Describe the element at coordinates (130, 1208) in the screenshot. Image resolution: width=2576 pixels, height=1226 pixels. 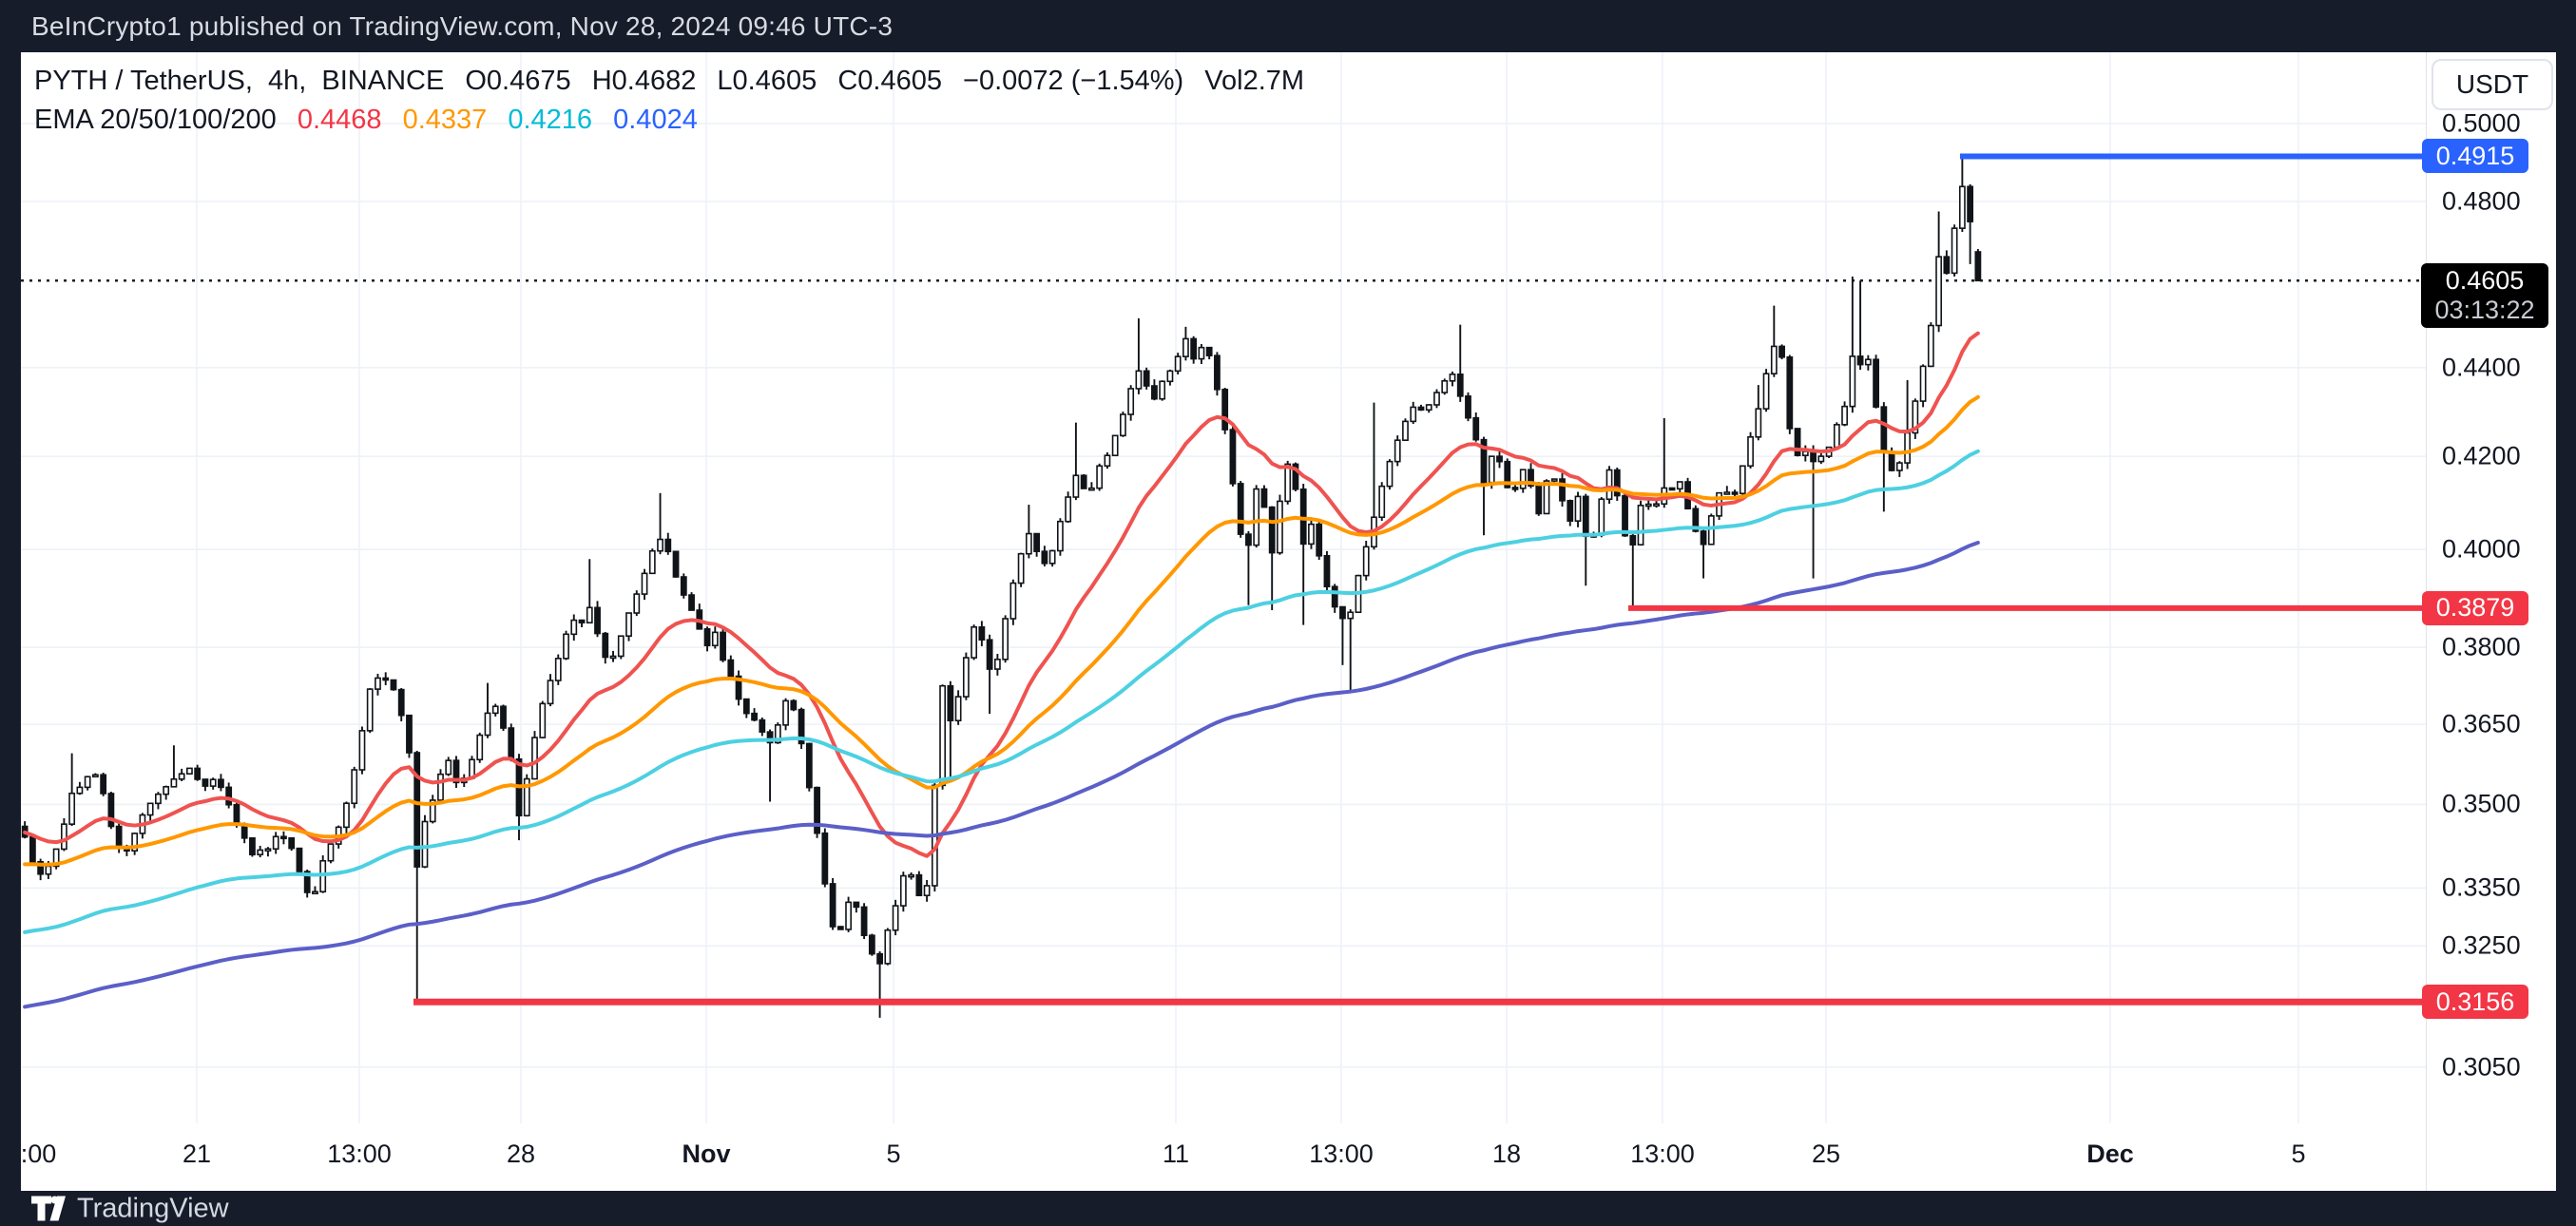
I see `tradingview-brand-link: TradingView` at that location.